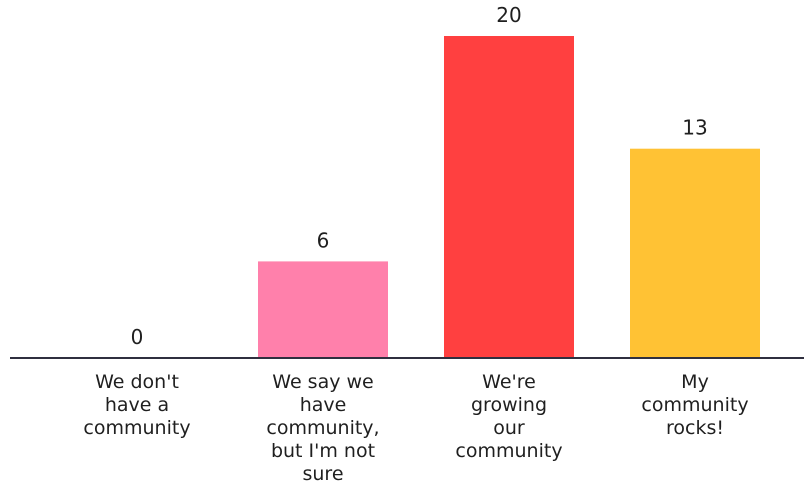 This screenshot has height=503, width=804. What do you see at coordinates (137, 337) in the screenshot?
I see `bar-value-label-0: 0` at bounding box center [137, 337].